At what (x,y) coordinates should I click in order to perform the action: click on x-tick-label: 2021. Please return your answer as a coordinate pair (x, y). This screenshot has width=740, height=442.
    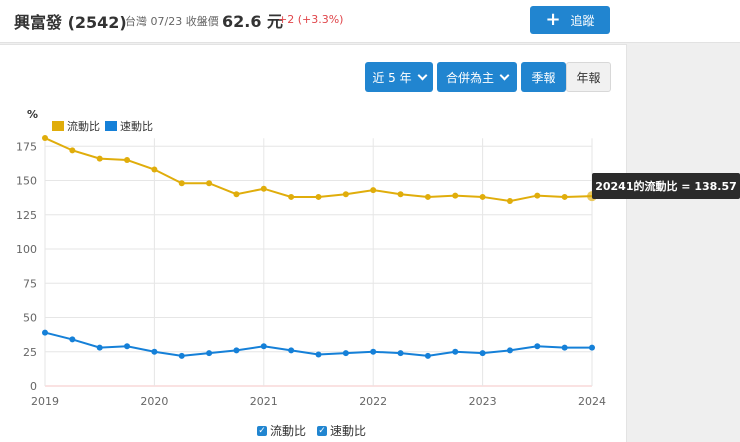
    Looking at the image, I should click on (264, 401).